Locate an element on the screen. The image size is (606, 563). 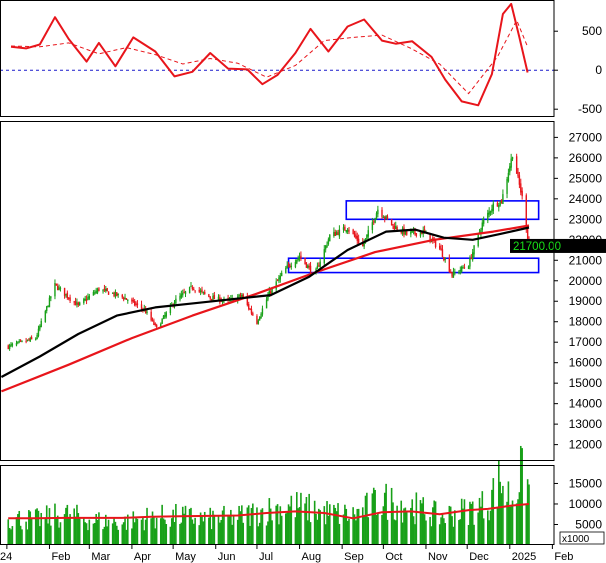
oscillator-tick-label: 0 is located at coordinates (598, 70).